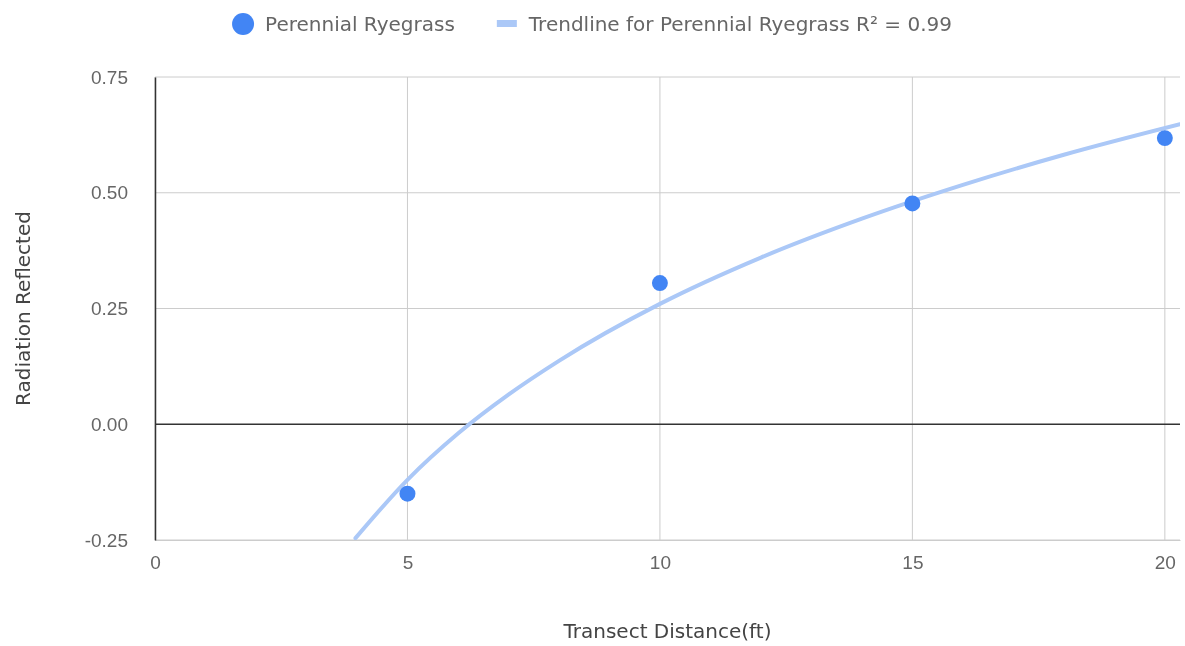  I want to click on y-tick-label: 0.75, so click(109, 77).